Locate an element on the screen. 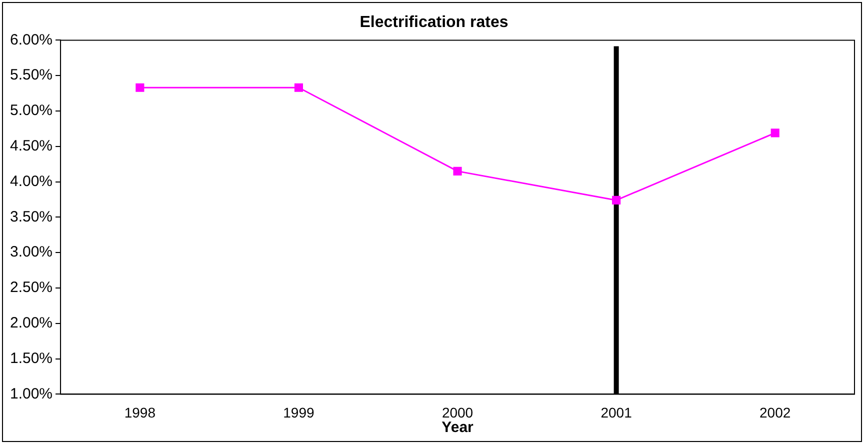 The height and width of the screenshot is (445, 865). y-tick-label: 5.00% is located at coordinates (31, 111).